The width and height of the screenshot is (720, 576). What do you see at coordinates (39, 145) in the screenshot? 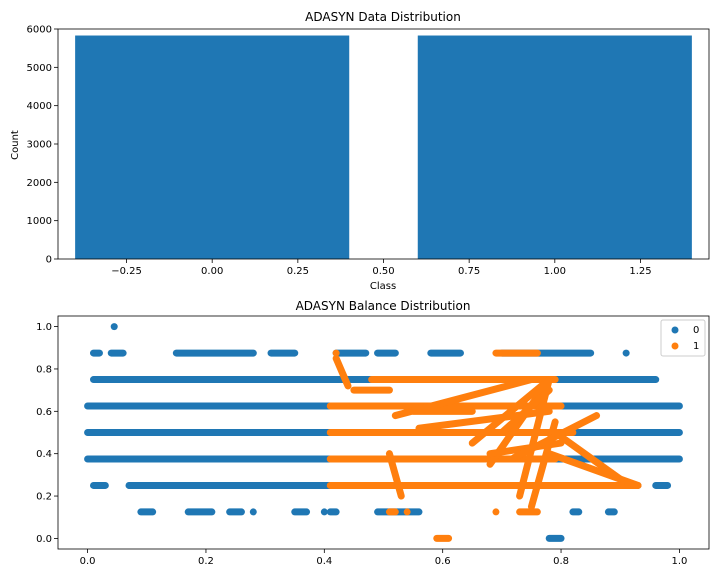
I see `bar-ytick-label: 3000` at bounding box center [39, 145].